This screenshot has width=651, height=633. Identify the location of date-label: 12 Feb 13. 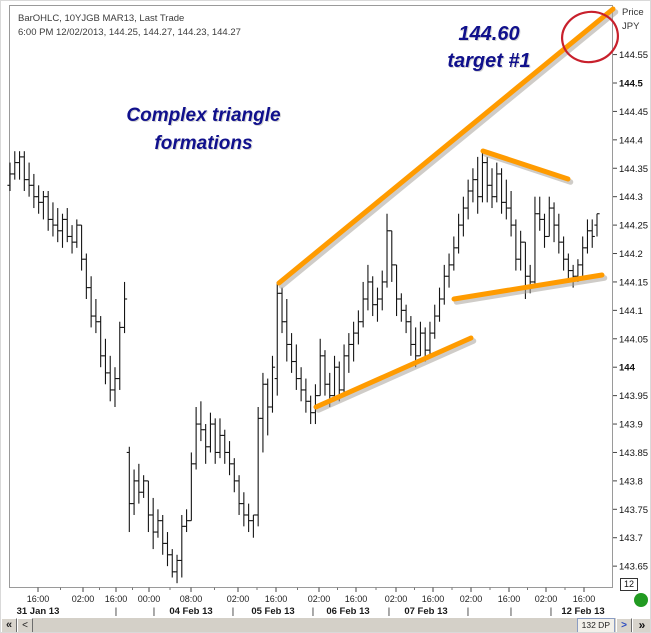
(582, 611).